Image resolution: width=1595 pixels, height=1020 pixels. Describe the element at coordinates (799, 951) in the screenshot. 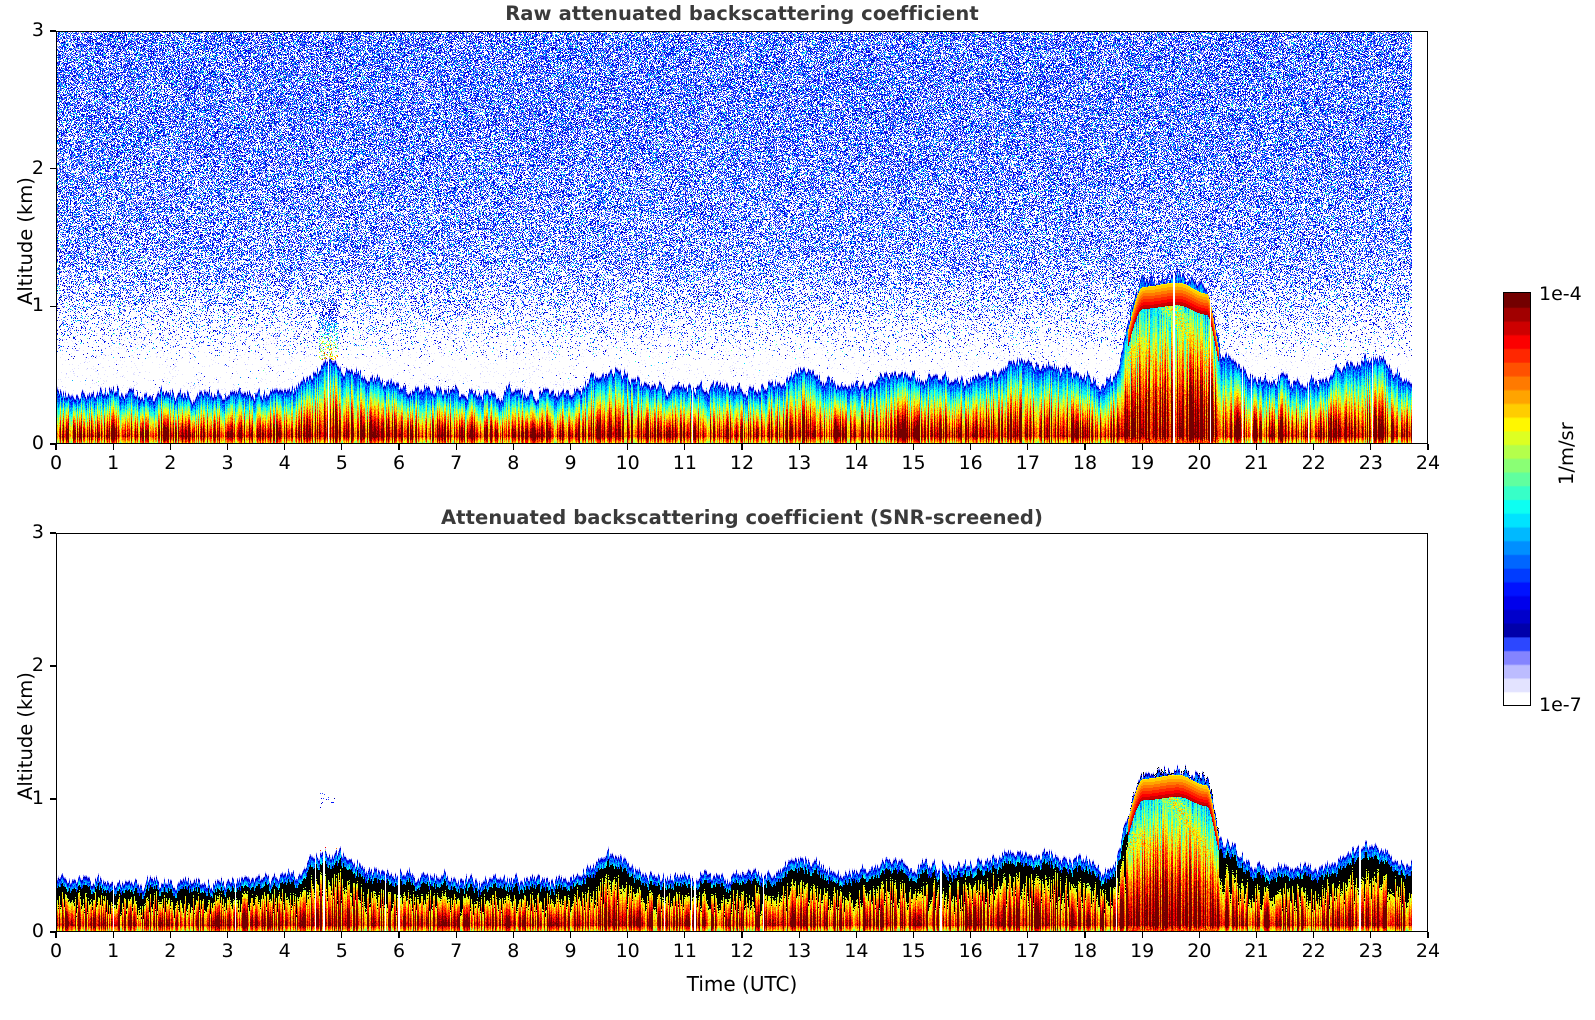

I see `x-tick-label-13: 13` at that location.